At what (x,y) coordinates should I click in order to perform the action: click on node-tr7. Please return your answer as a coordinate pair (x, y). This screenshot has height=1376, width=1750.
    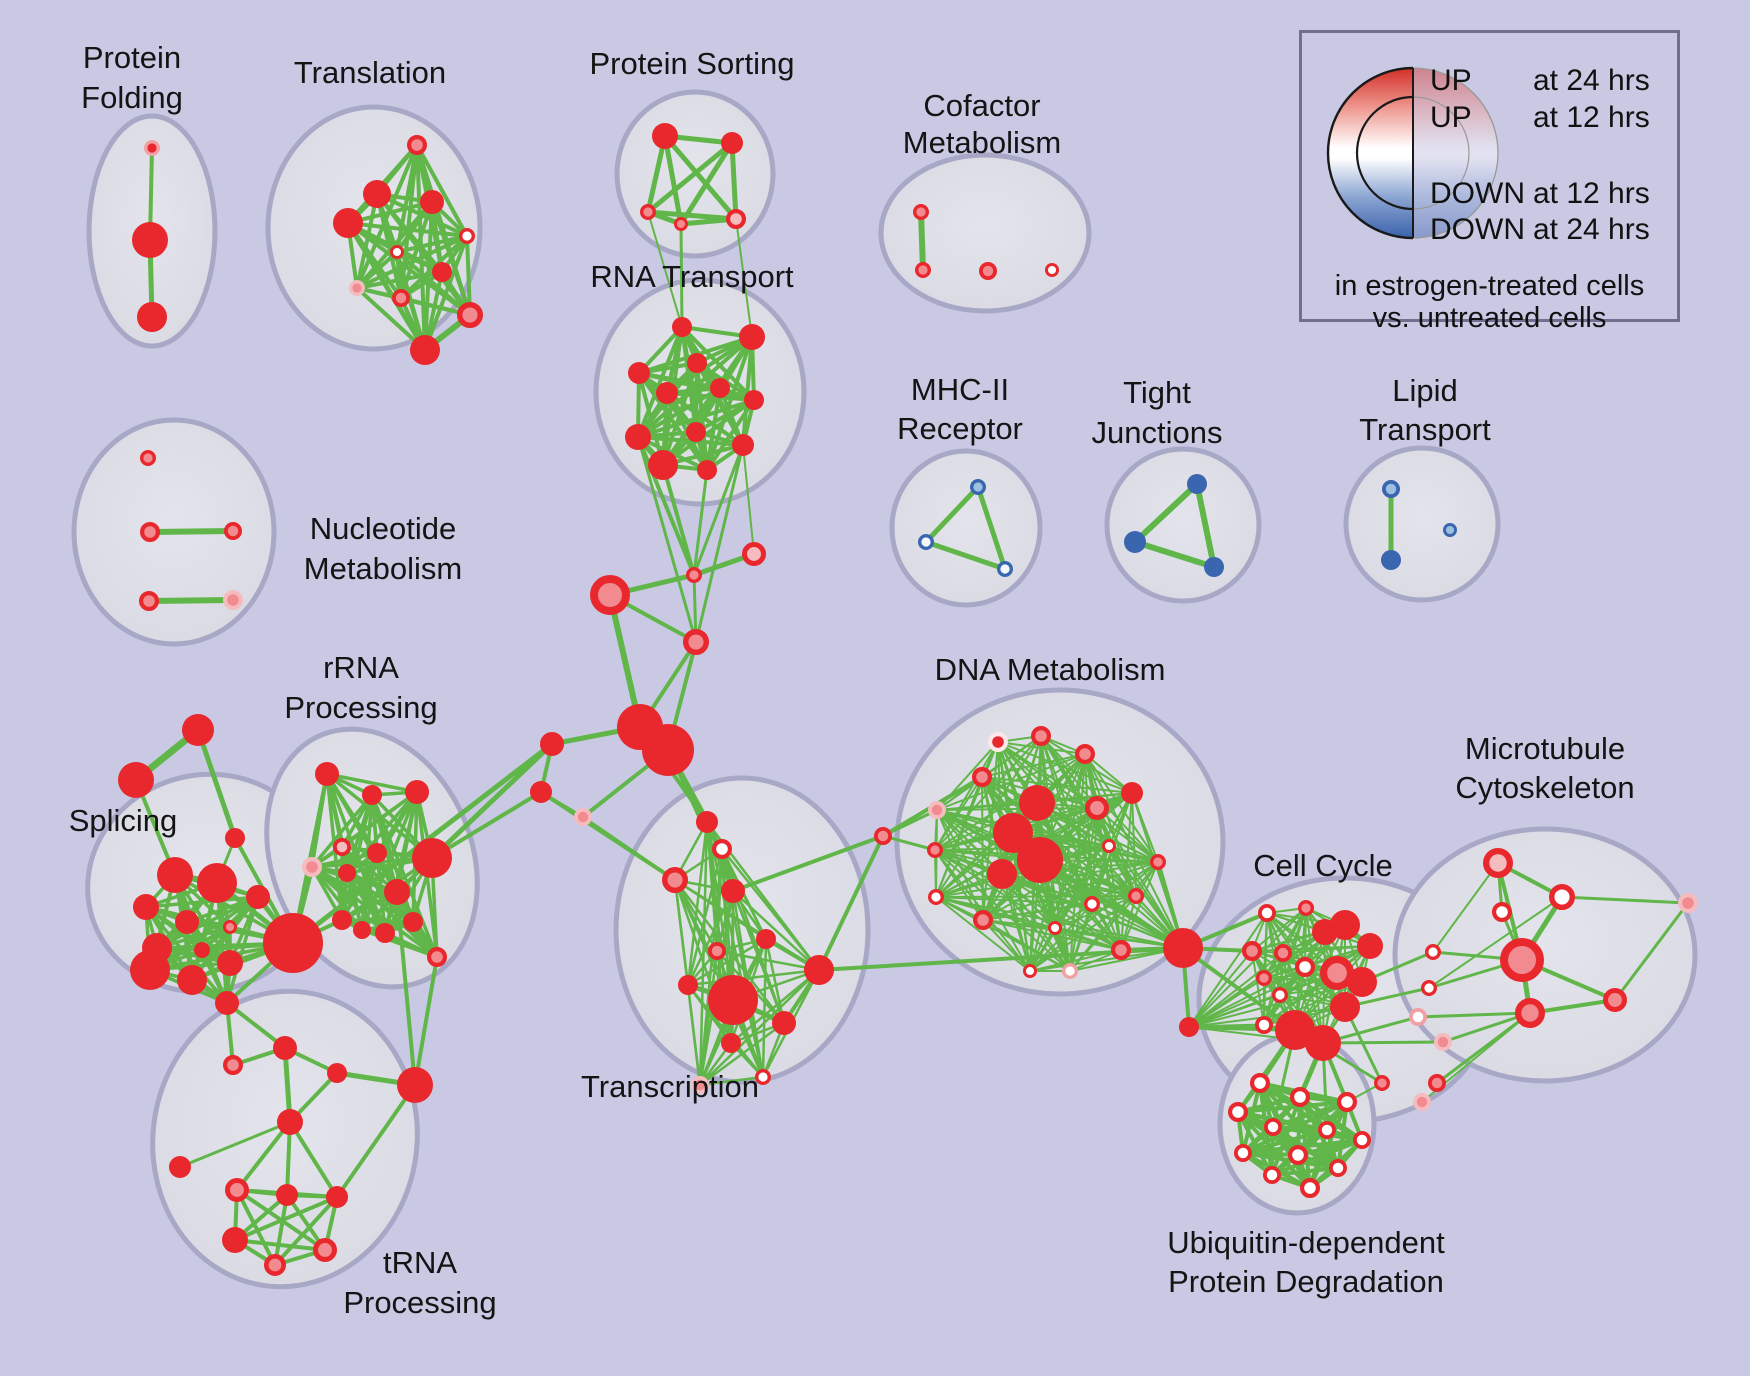
    Looking at the image, I should click on (442, 272).